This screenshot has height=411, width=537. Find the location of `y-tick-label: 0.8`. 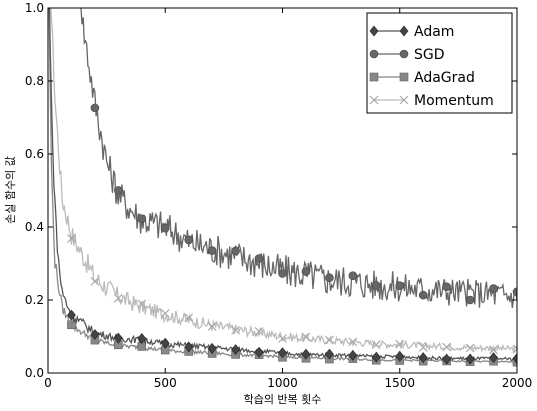

y-tick-label: 0.8 is located at coordinates (34, 81).